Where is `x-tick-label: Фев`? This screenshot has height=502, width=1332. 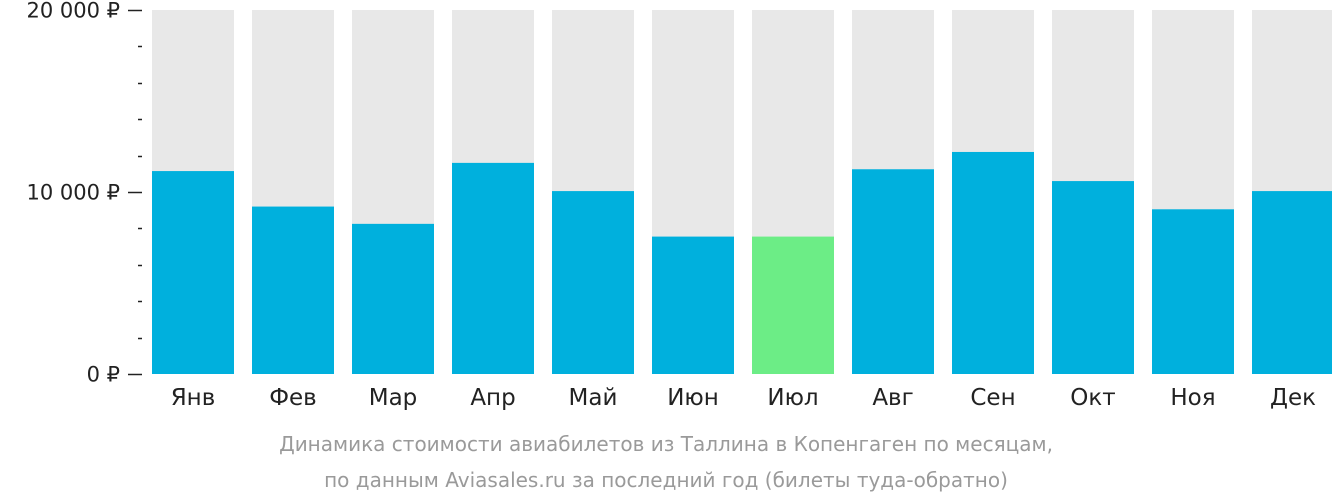
x-tick-label: Фев is located at coordinates (293, 398).